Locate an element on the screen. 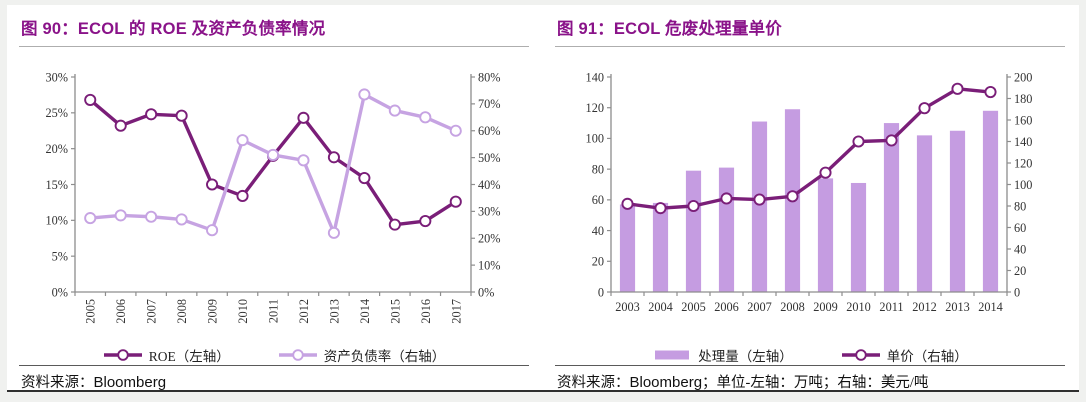 The image size is (1086, 402). x-axis-label: 2012 is located at coordinates (924, 307).